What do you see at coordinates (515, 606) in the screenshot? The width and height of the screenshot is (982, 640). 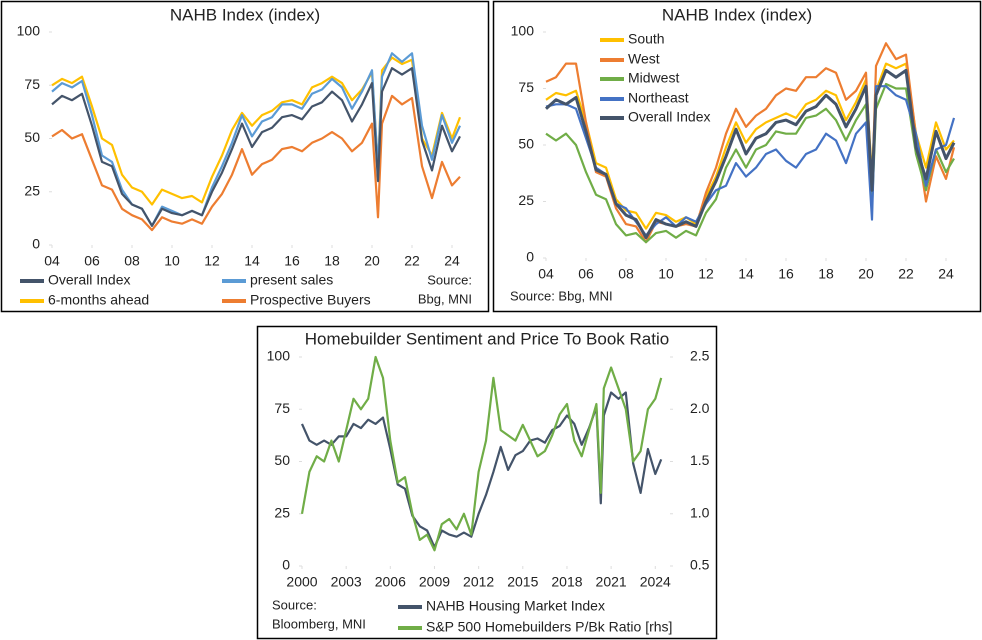 I see `legend-label: NAHB Housing Market Index` at bounding box center [515, 606].